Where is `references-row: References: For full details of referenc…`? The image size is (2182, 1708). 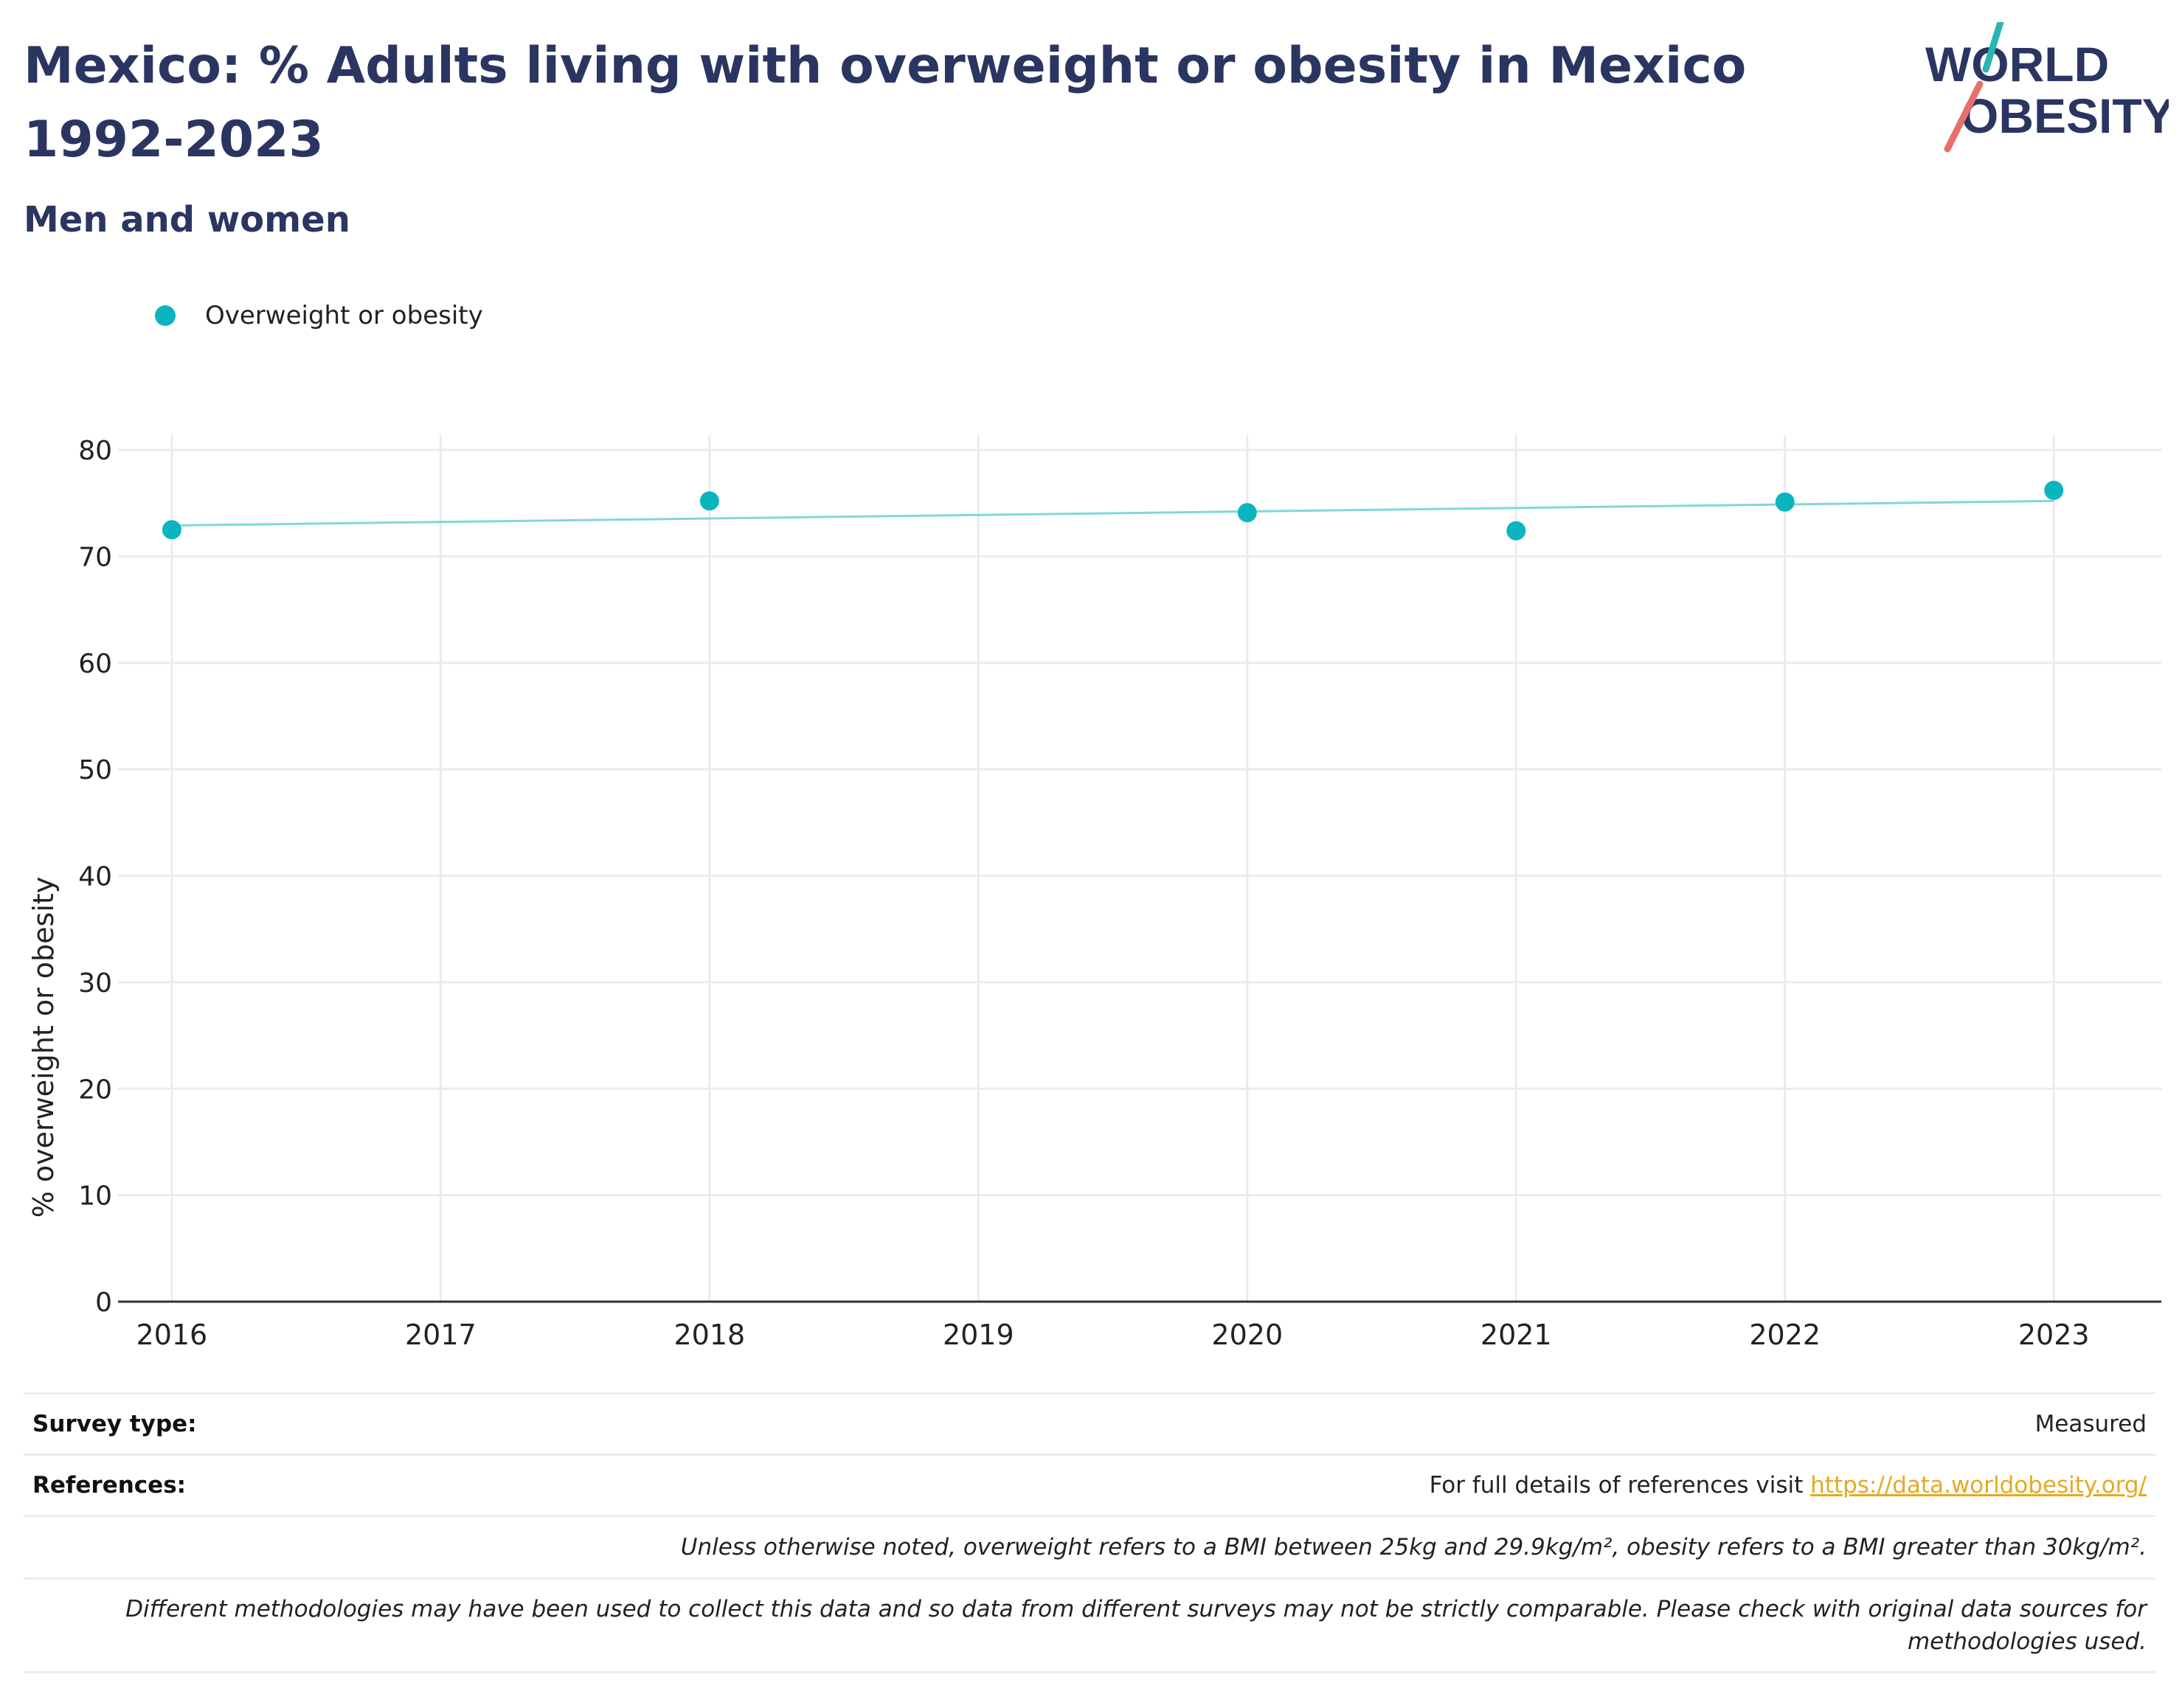 references-row: References: For full details of referenc… is located at coordinates (1089, 1484).